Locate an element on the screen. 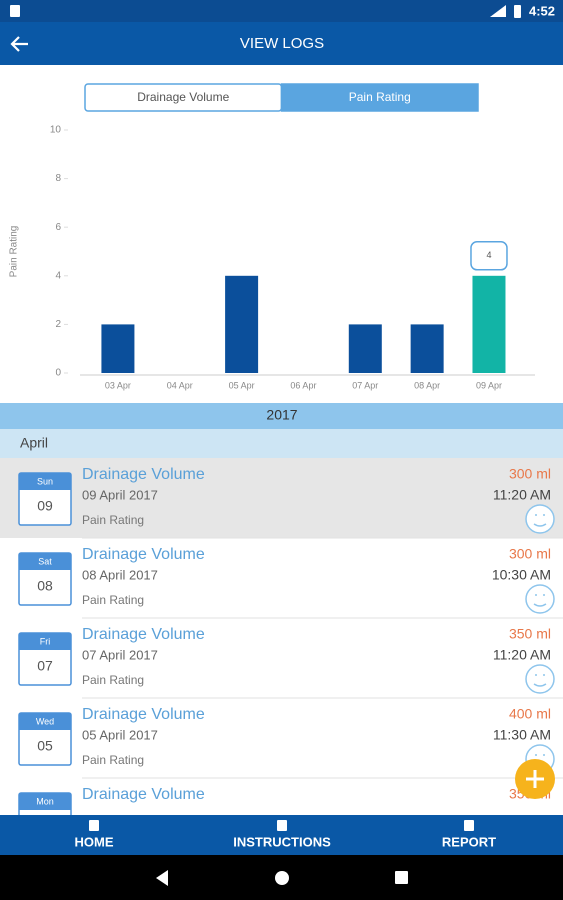  system-recents is located at coordinates (401, 877).